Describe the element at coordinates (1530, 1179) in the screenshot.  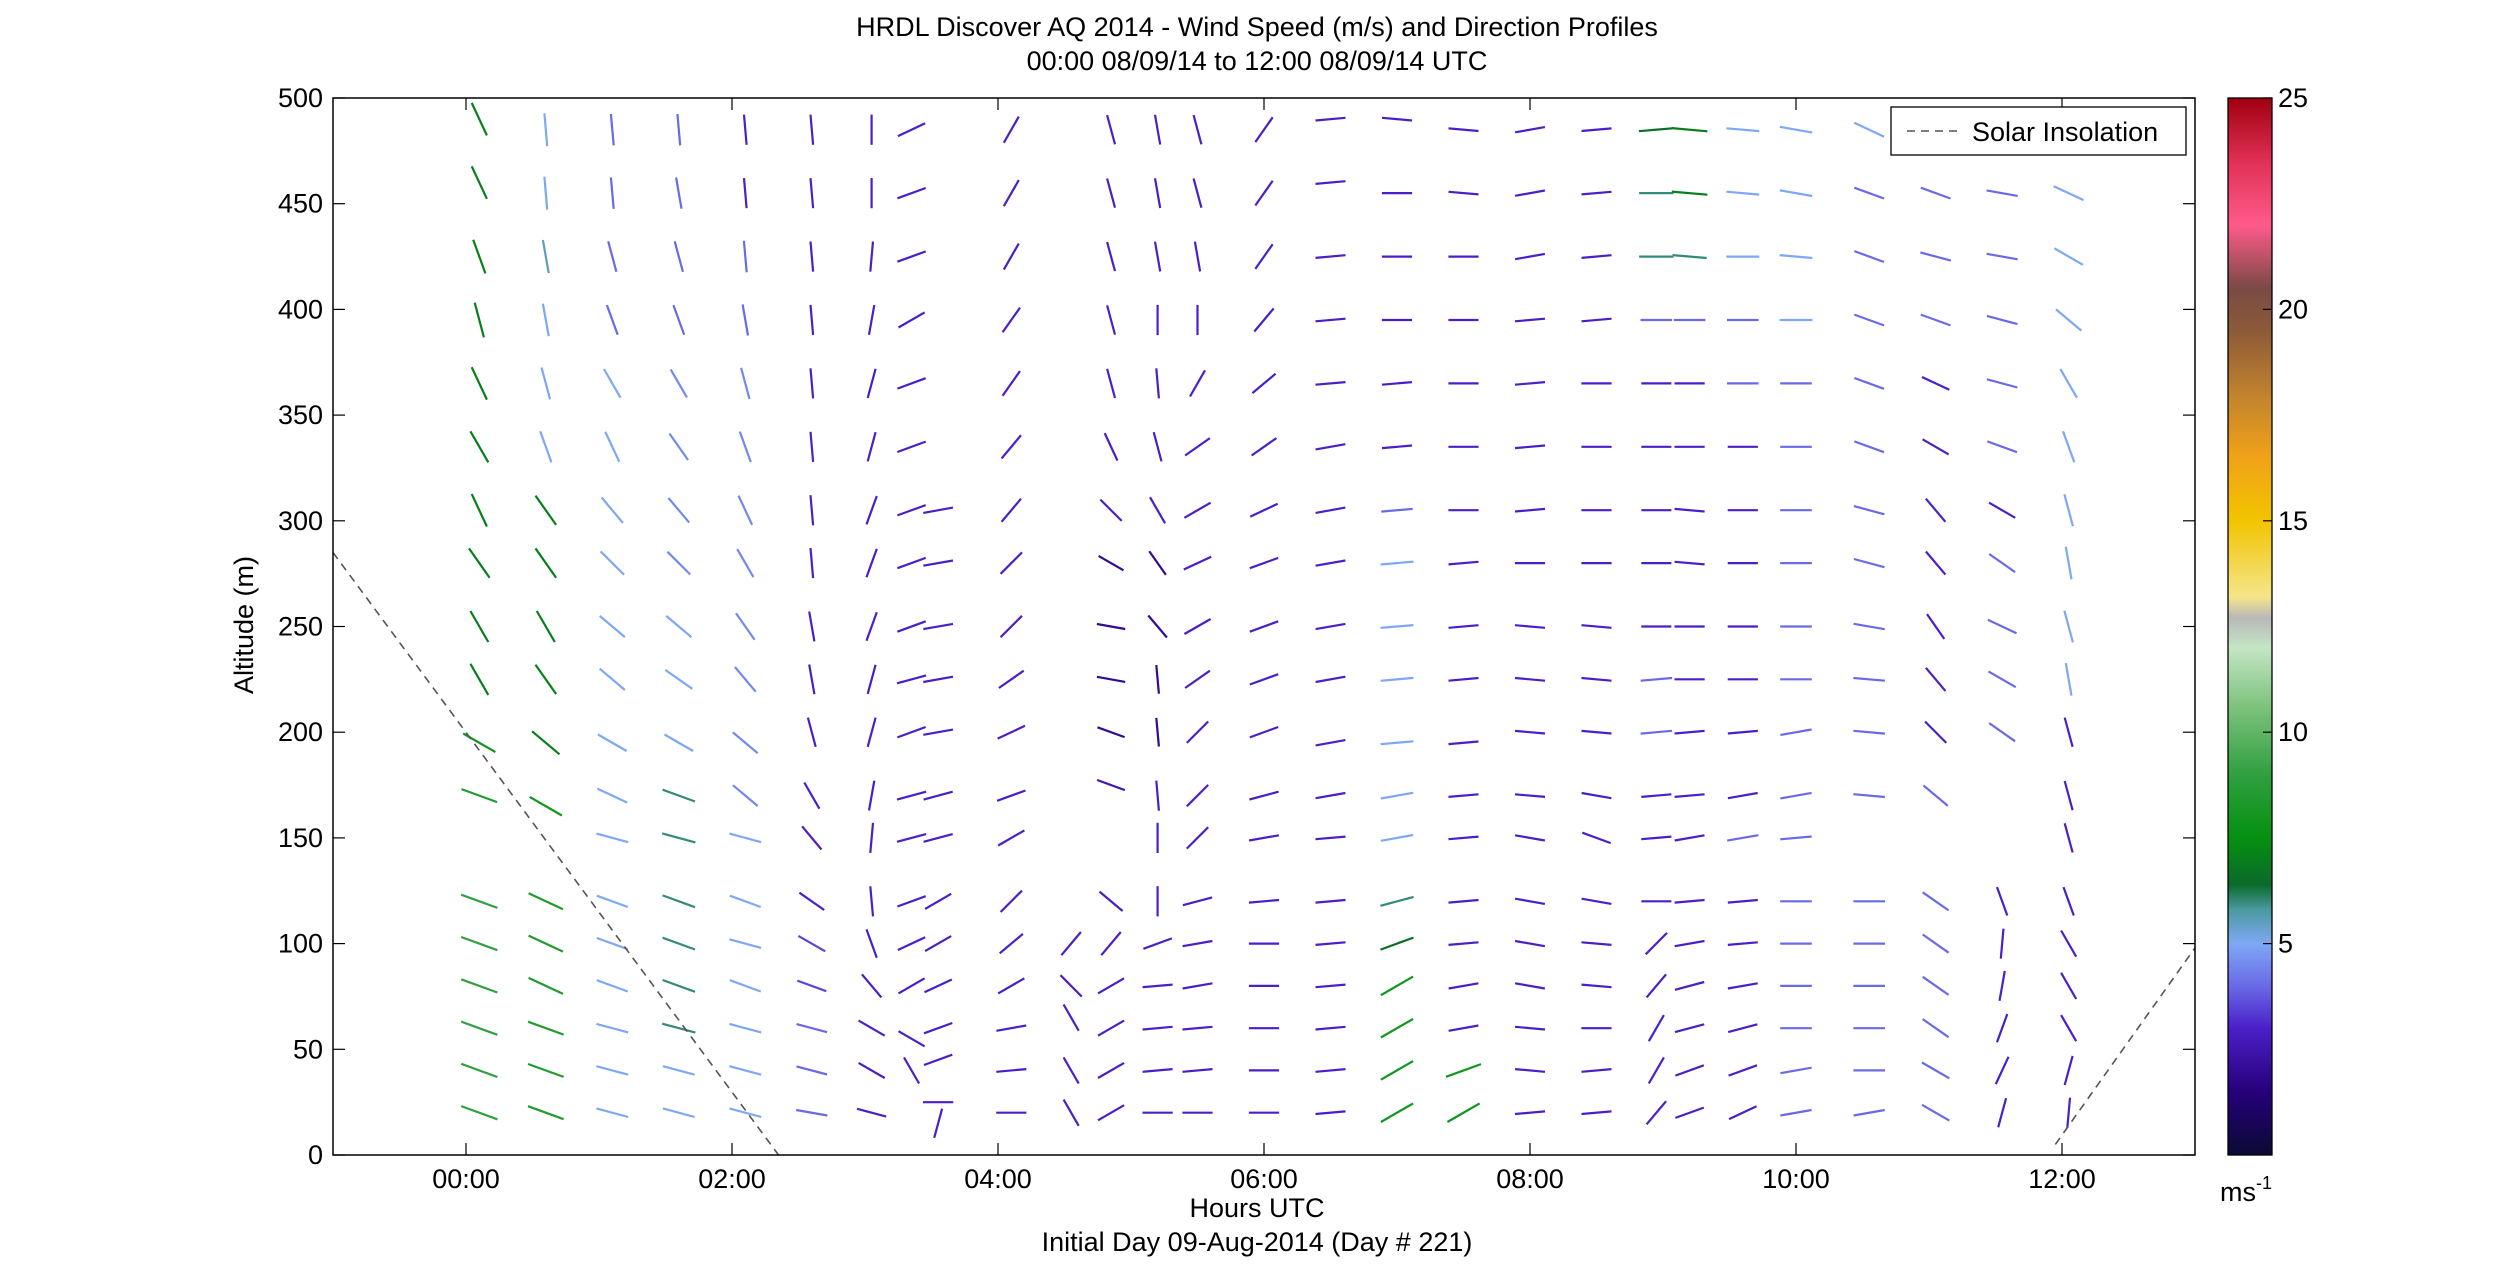
I see `x-tick-label: 08:00` at that location.